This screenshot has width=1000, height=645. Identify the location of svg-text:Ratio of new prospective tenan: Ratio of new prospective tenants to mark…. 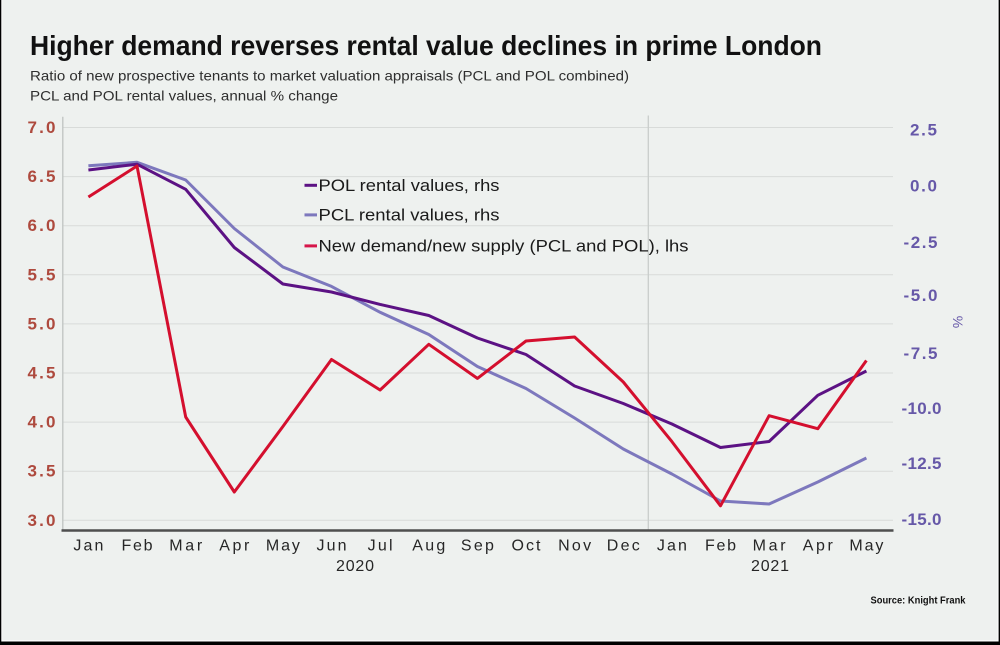
(329, 76).